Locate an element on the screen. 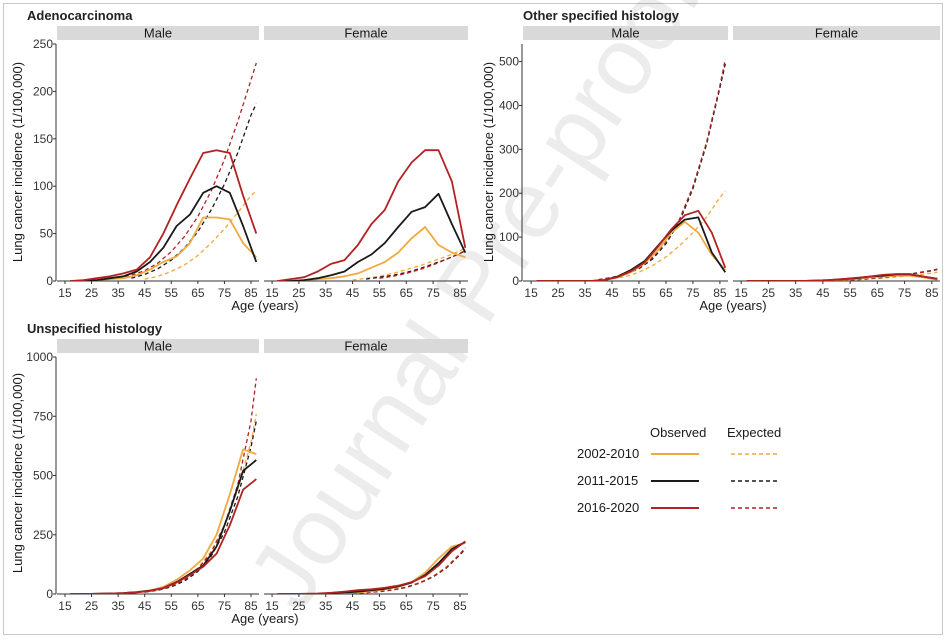 The height and width of the screenshot is (640, 948). y-tick-label: 500 is located at coordinates (43, 476).